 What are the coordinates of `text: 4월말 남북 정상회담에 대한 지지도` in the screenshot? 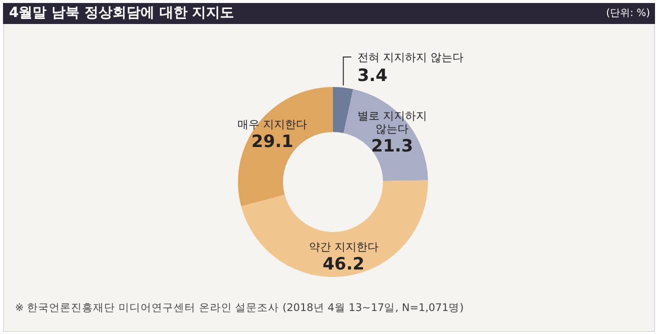 It's located at (121, 13).